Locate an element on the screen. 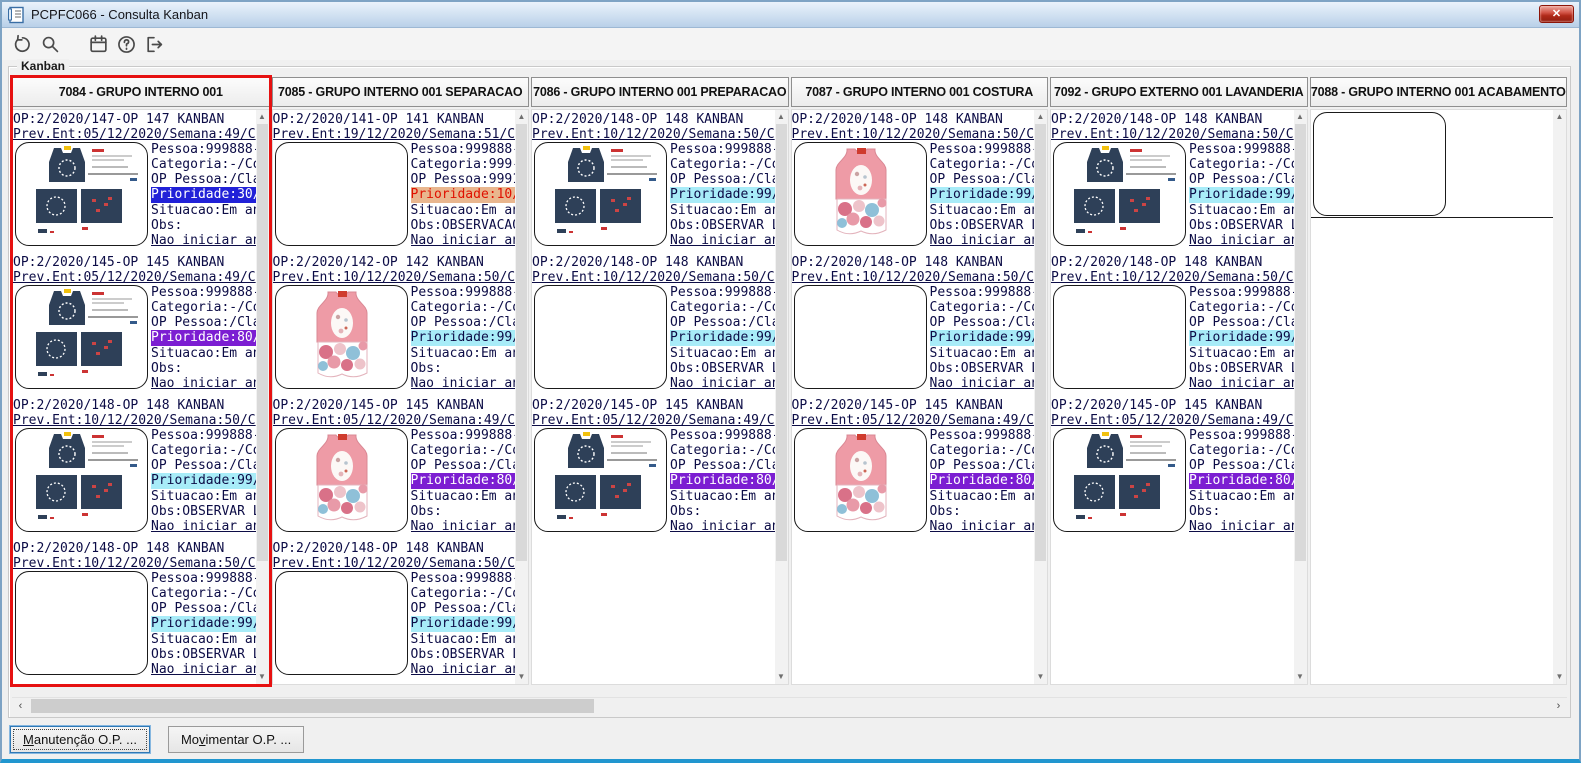 The width and height of the screenshot is (1581, 763). card-line-op-pessoa: OP Pessoa:/Cla is located at coordinates (982, 323).